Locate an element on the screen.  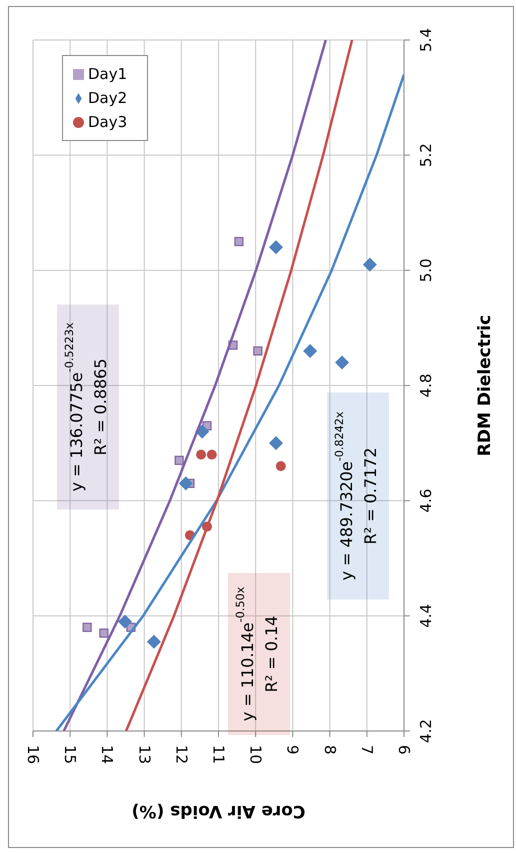
y-tick-label: 4.8 is located at coordinates (426, 386).